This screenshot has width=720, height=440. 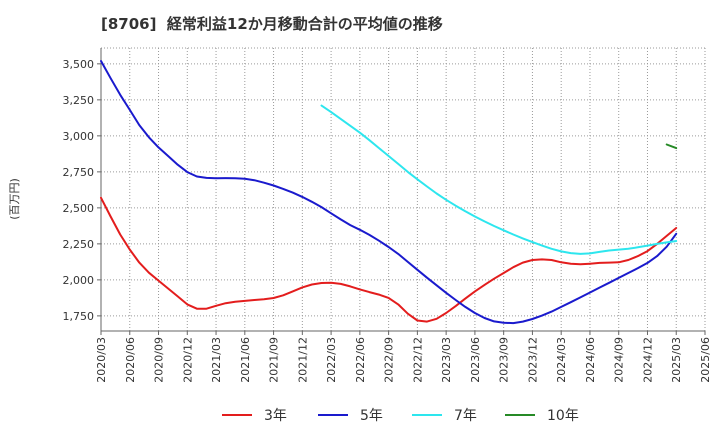 I want to click on legend-item-5-year: 5年, so click(x=350, y=416).